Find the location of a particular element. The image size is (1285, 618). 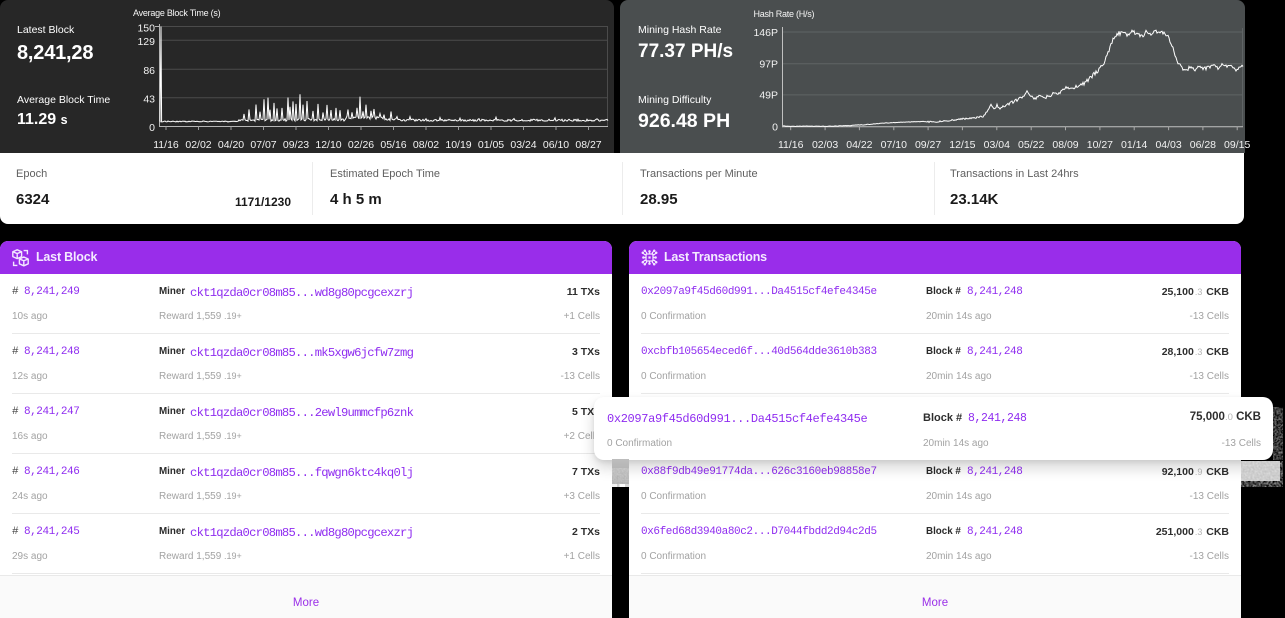

svg-text: 02/02 is located at coordinates (198, 145).